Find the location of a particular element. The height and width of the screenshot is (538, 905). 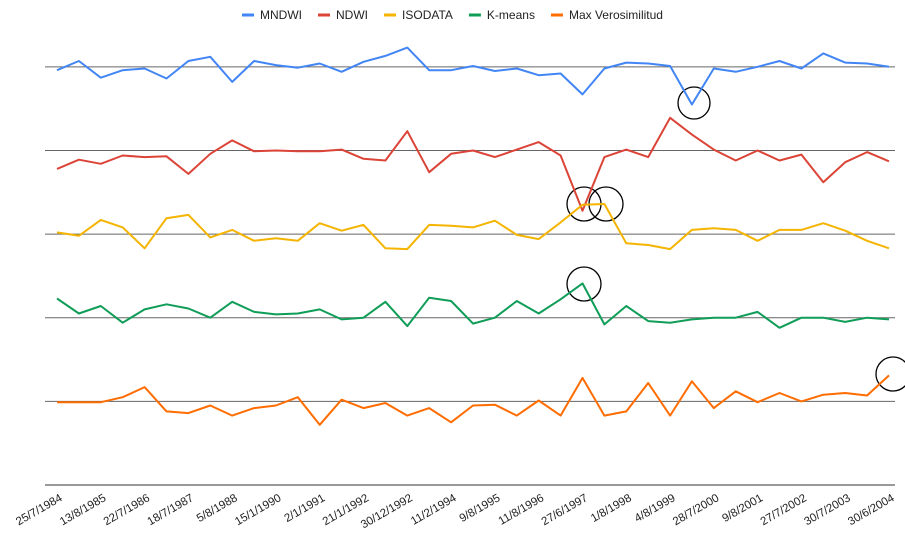

x-tick-label: 18/7/1987 is located at coordinates (171, 510).